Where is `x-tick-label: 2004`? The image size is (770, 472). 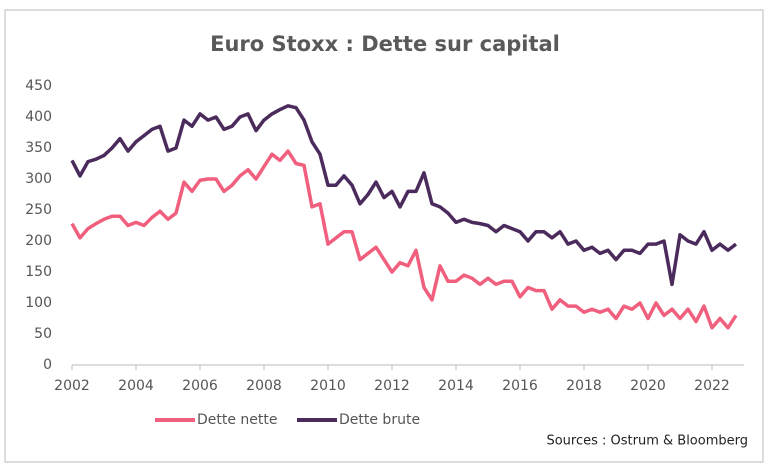 x-tick-label: 2004 is located at coordinates (136, 386).